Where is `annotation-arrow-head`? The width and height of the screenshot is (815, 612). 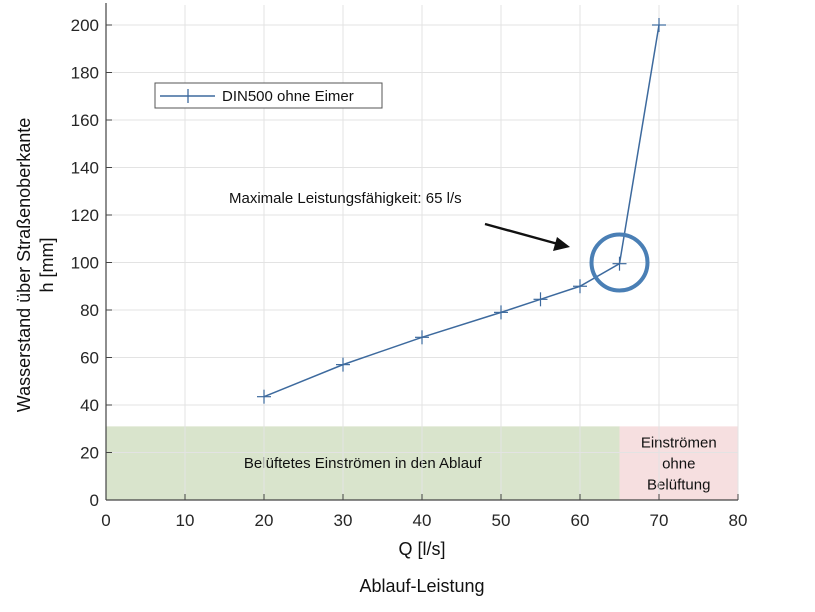
annotation-arrow-head is located at coordinates (561, 244).